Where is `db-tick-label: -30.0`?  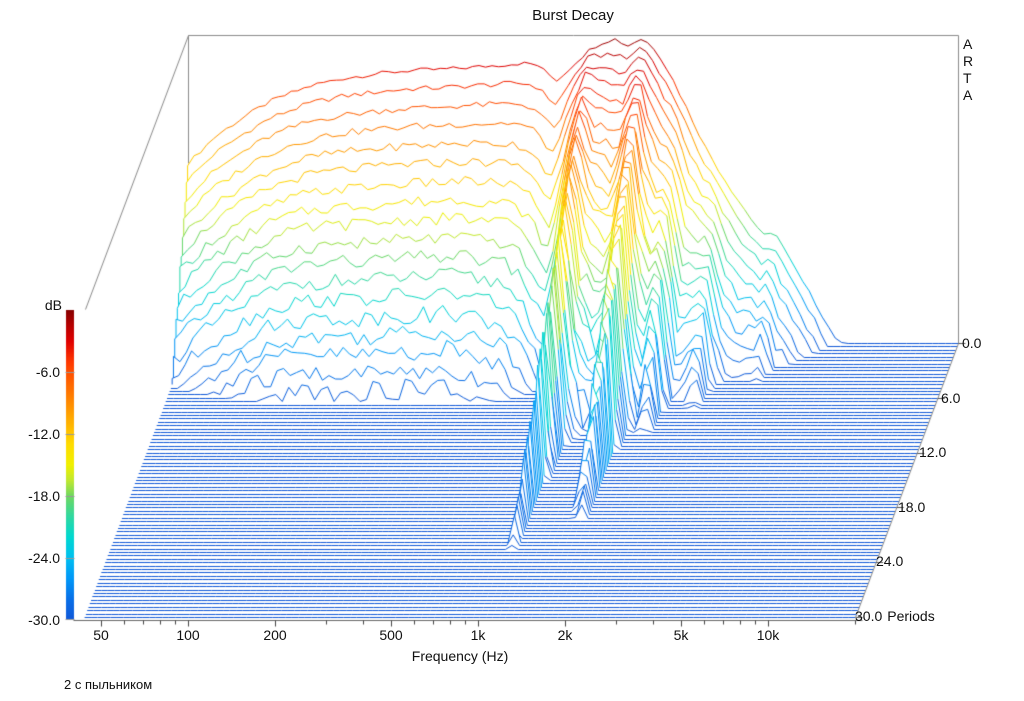 db-tick-label: -30.0 is located at coordinates (44, 620).